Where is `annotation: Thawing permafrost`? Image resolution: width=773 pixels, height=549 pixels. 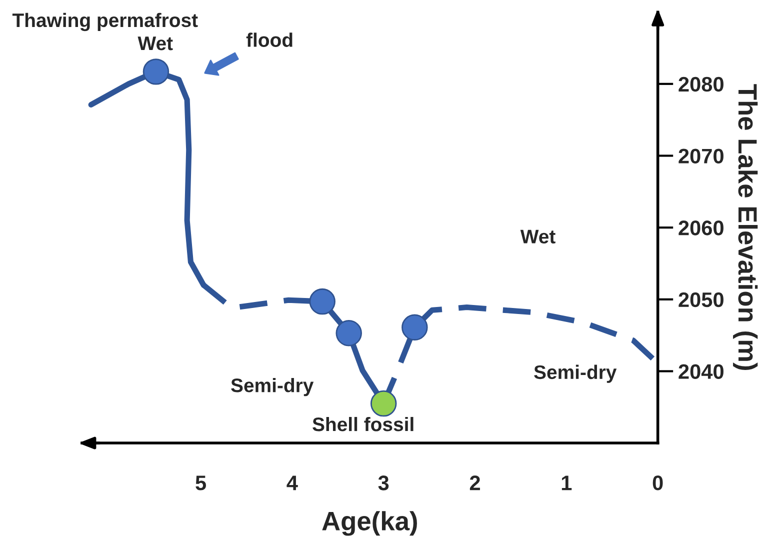 annotation: Thawing permafrost is located at coordinates (105, 22).